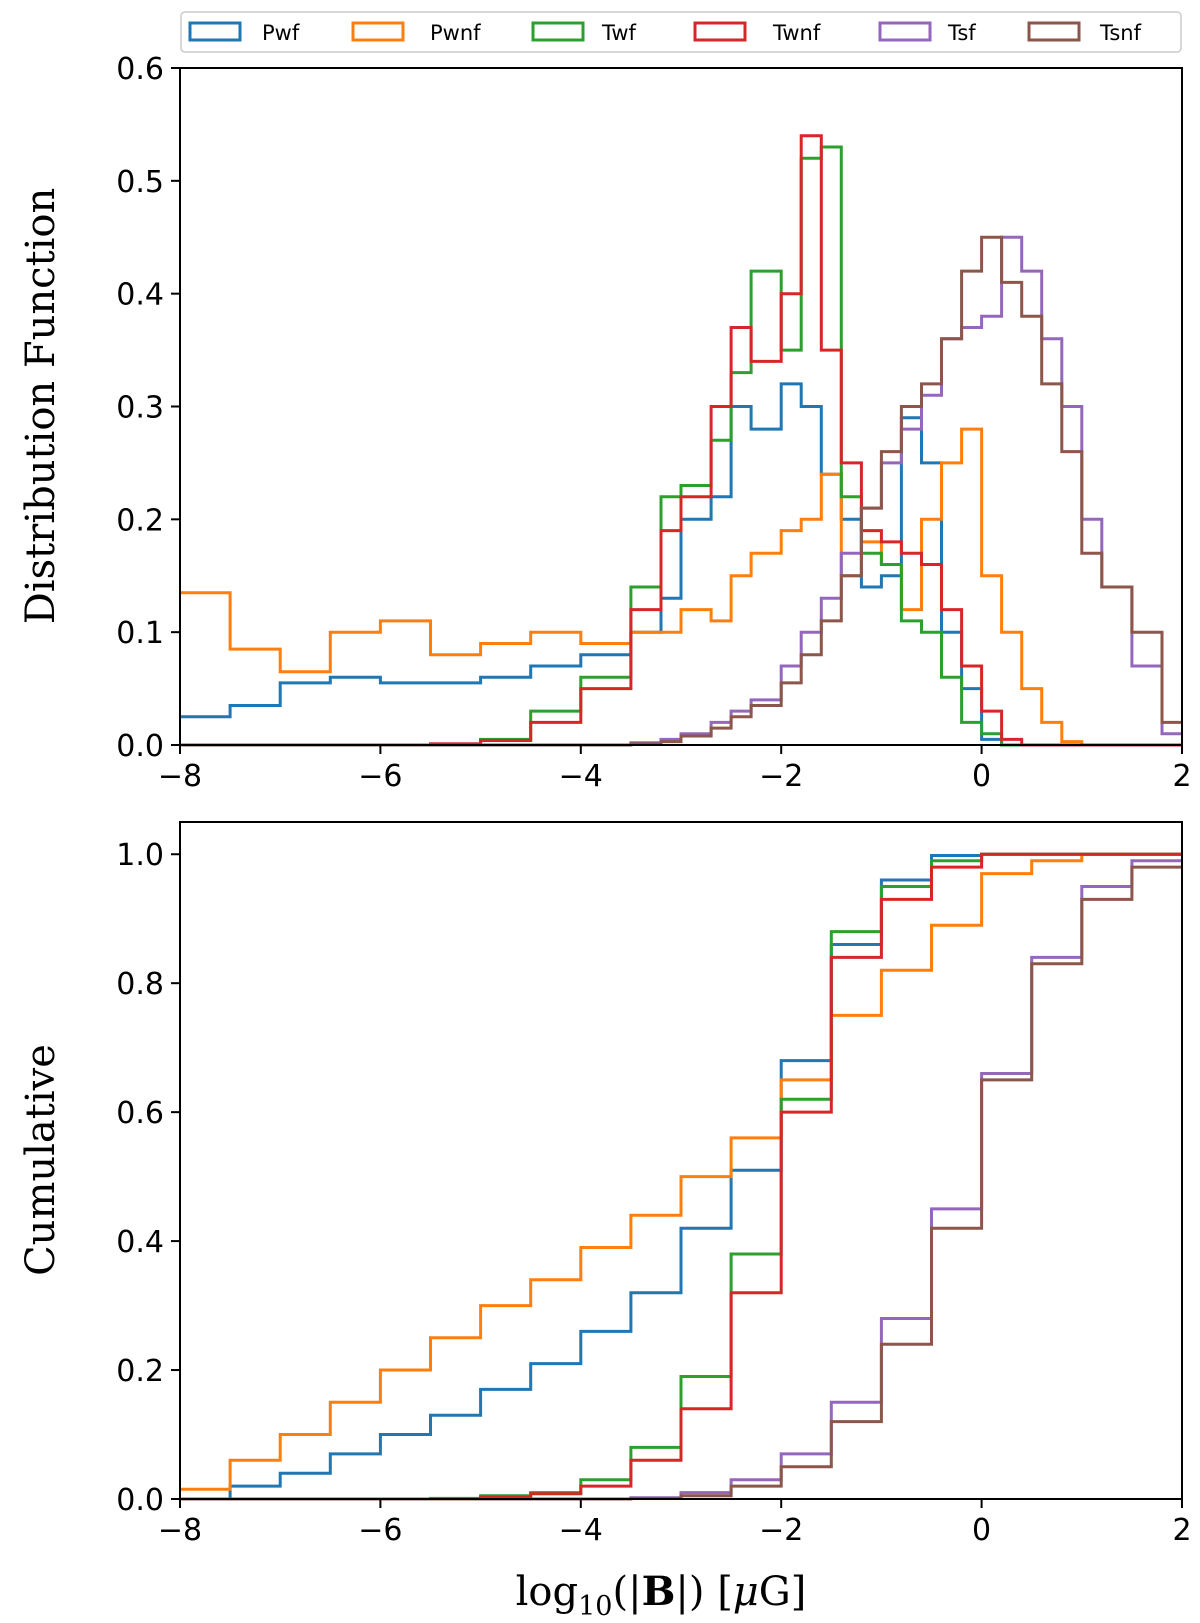  Describe the element at coordinates (180, 776) in the screenshot. I see `distribution-xtick-label: −8` at that location.